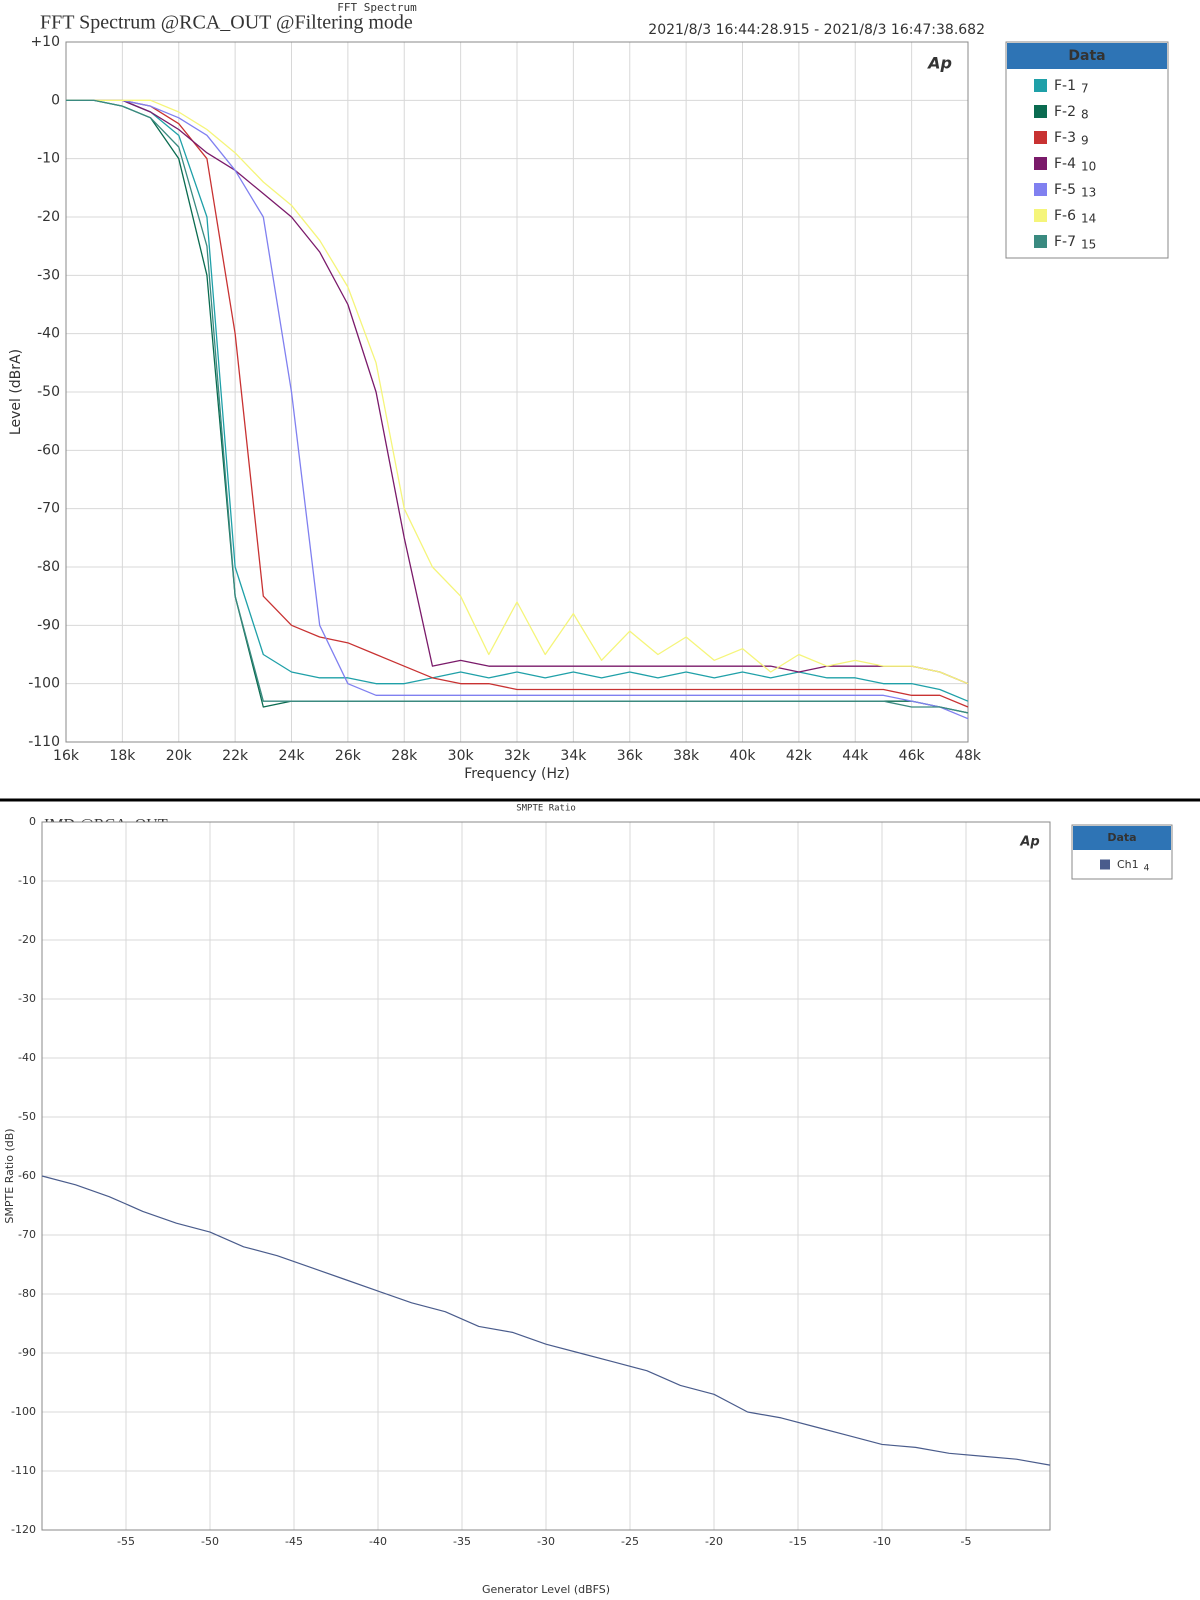 This screenshot has height=1600, width=1200. I want to click on x-tick-label: 22k, so click(235, 756).